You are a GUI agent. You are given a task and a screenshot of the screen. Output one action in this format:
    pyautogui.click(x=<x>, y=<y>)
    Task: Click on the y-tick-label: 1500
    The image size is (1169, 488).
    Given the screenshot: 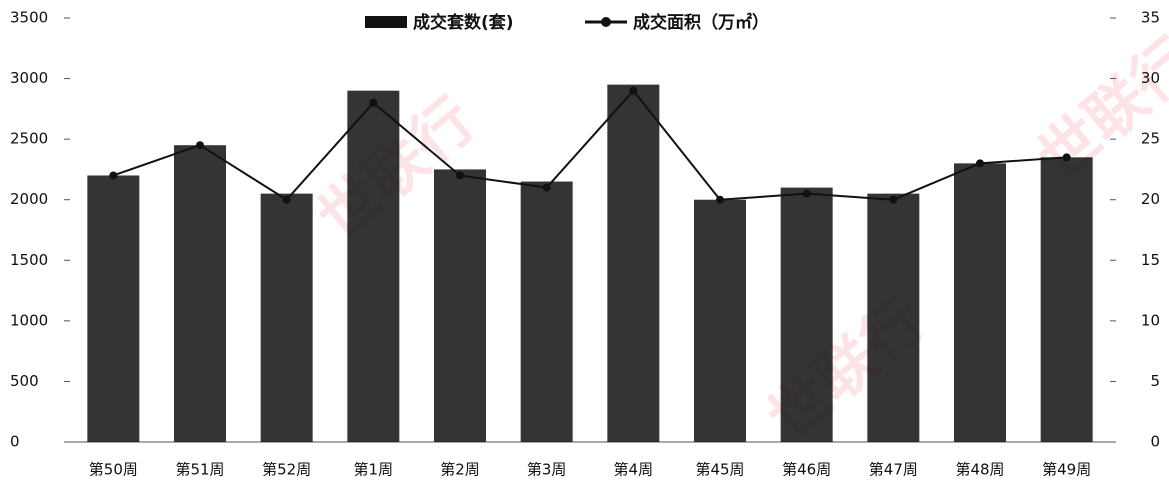 What is the action you would take?
    pyautogui.click(x=29, y=260)
    